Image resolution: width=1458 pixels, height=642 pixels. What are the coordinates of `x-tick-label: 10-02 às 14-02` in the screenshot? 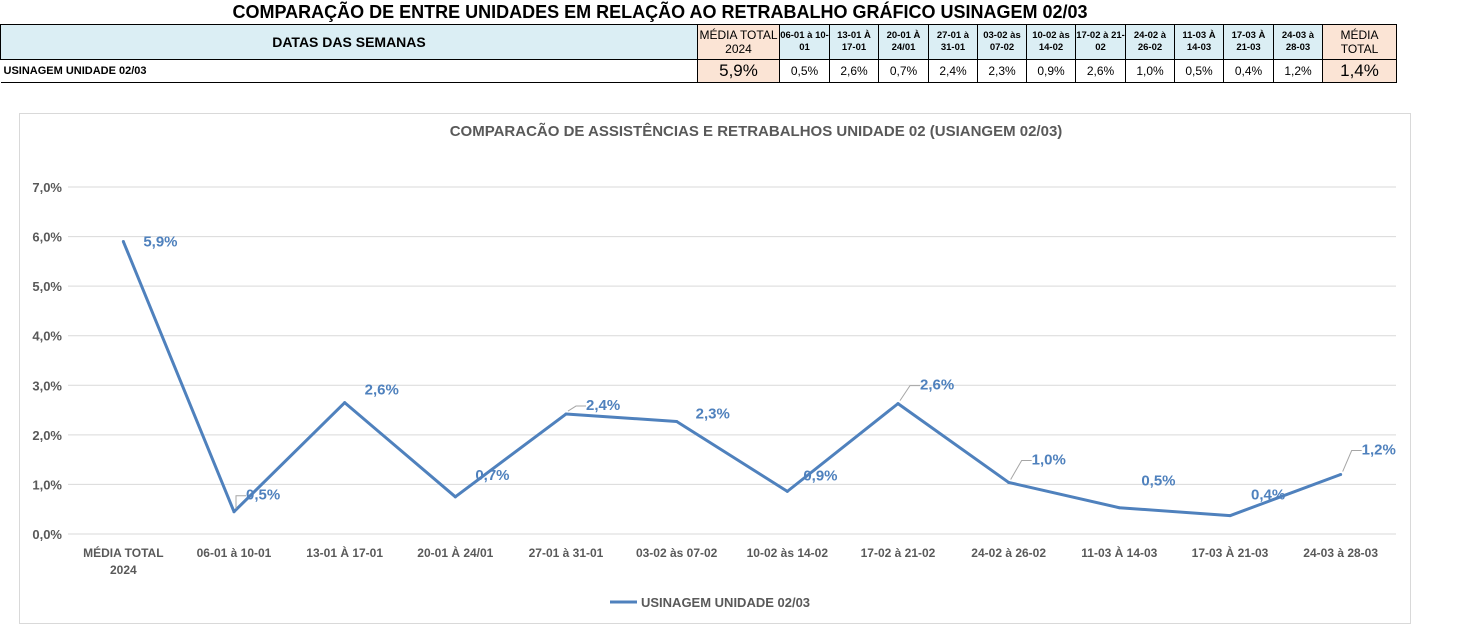 It's located at (788, 553).